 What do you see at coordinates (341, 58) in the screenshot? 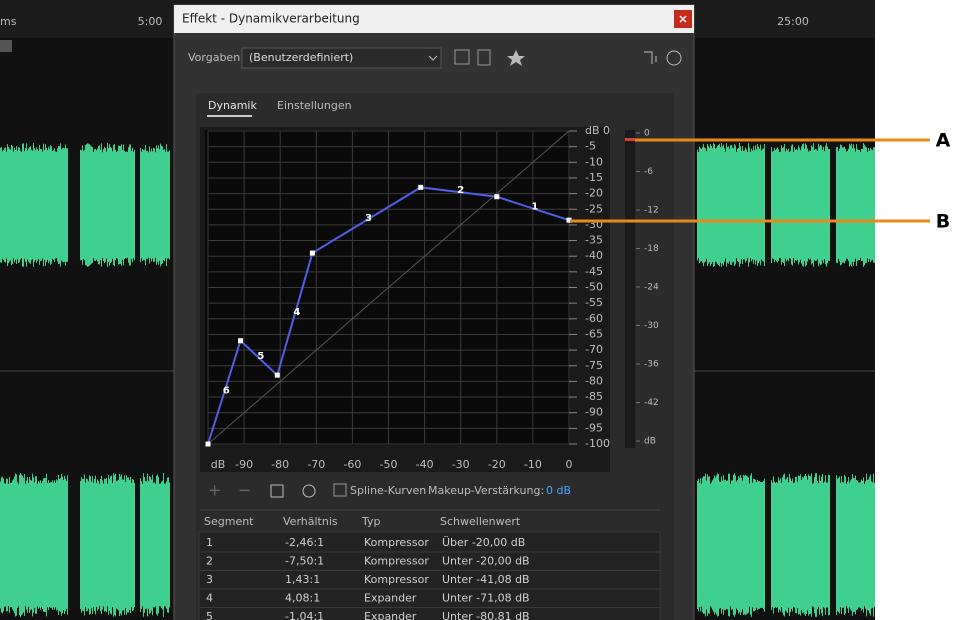
I see `preset-dropdown` at bounding box center [341, 58].